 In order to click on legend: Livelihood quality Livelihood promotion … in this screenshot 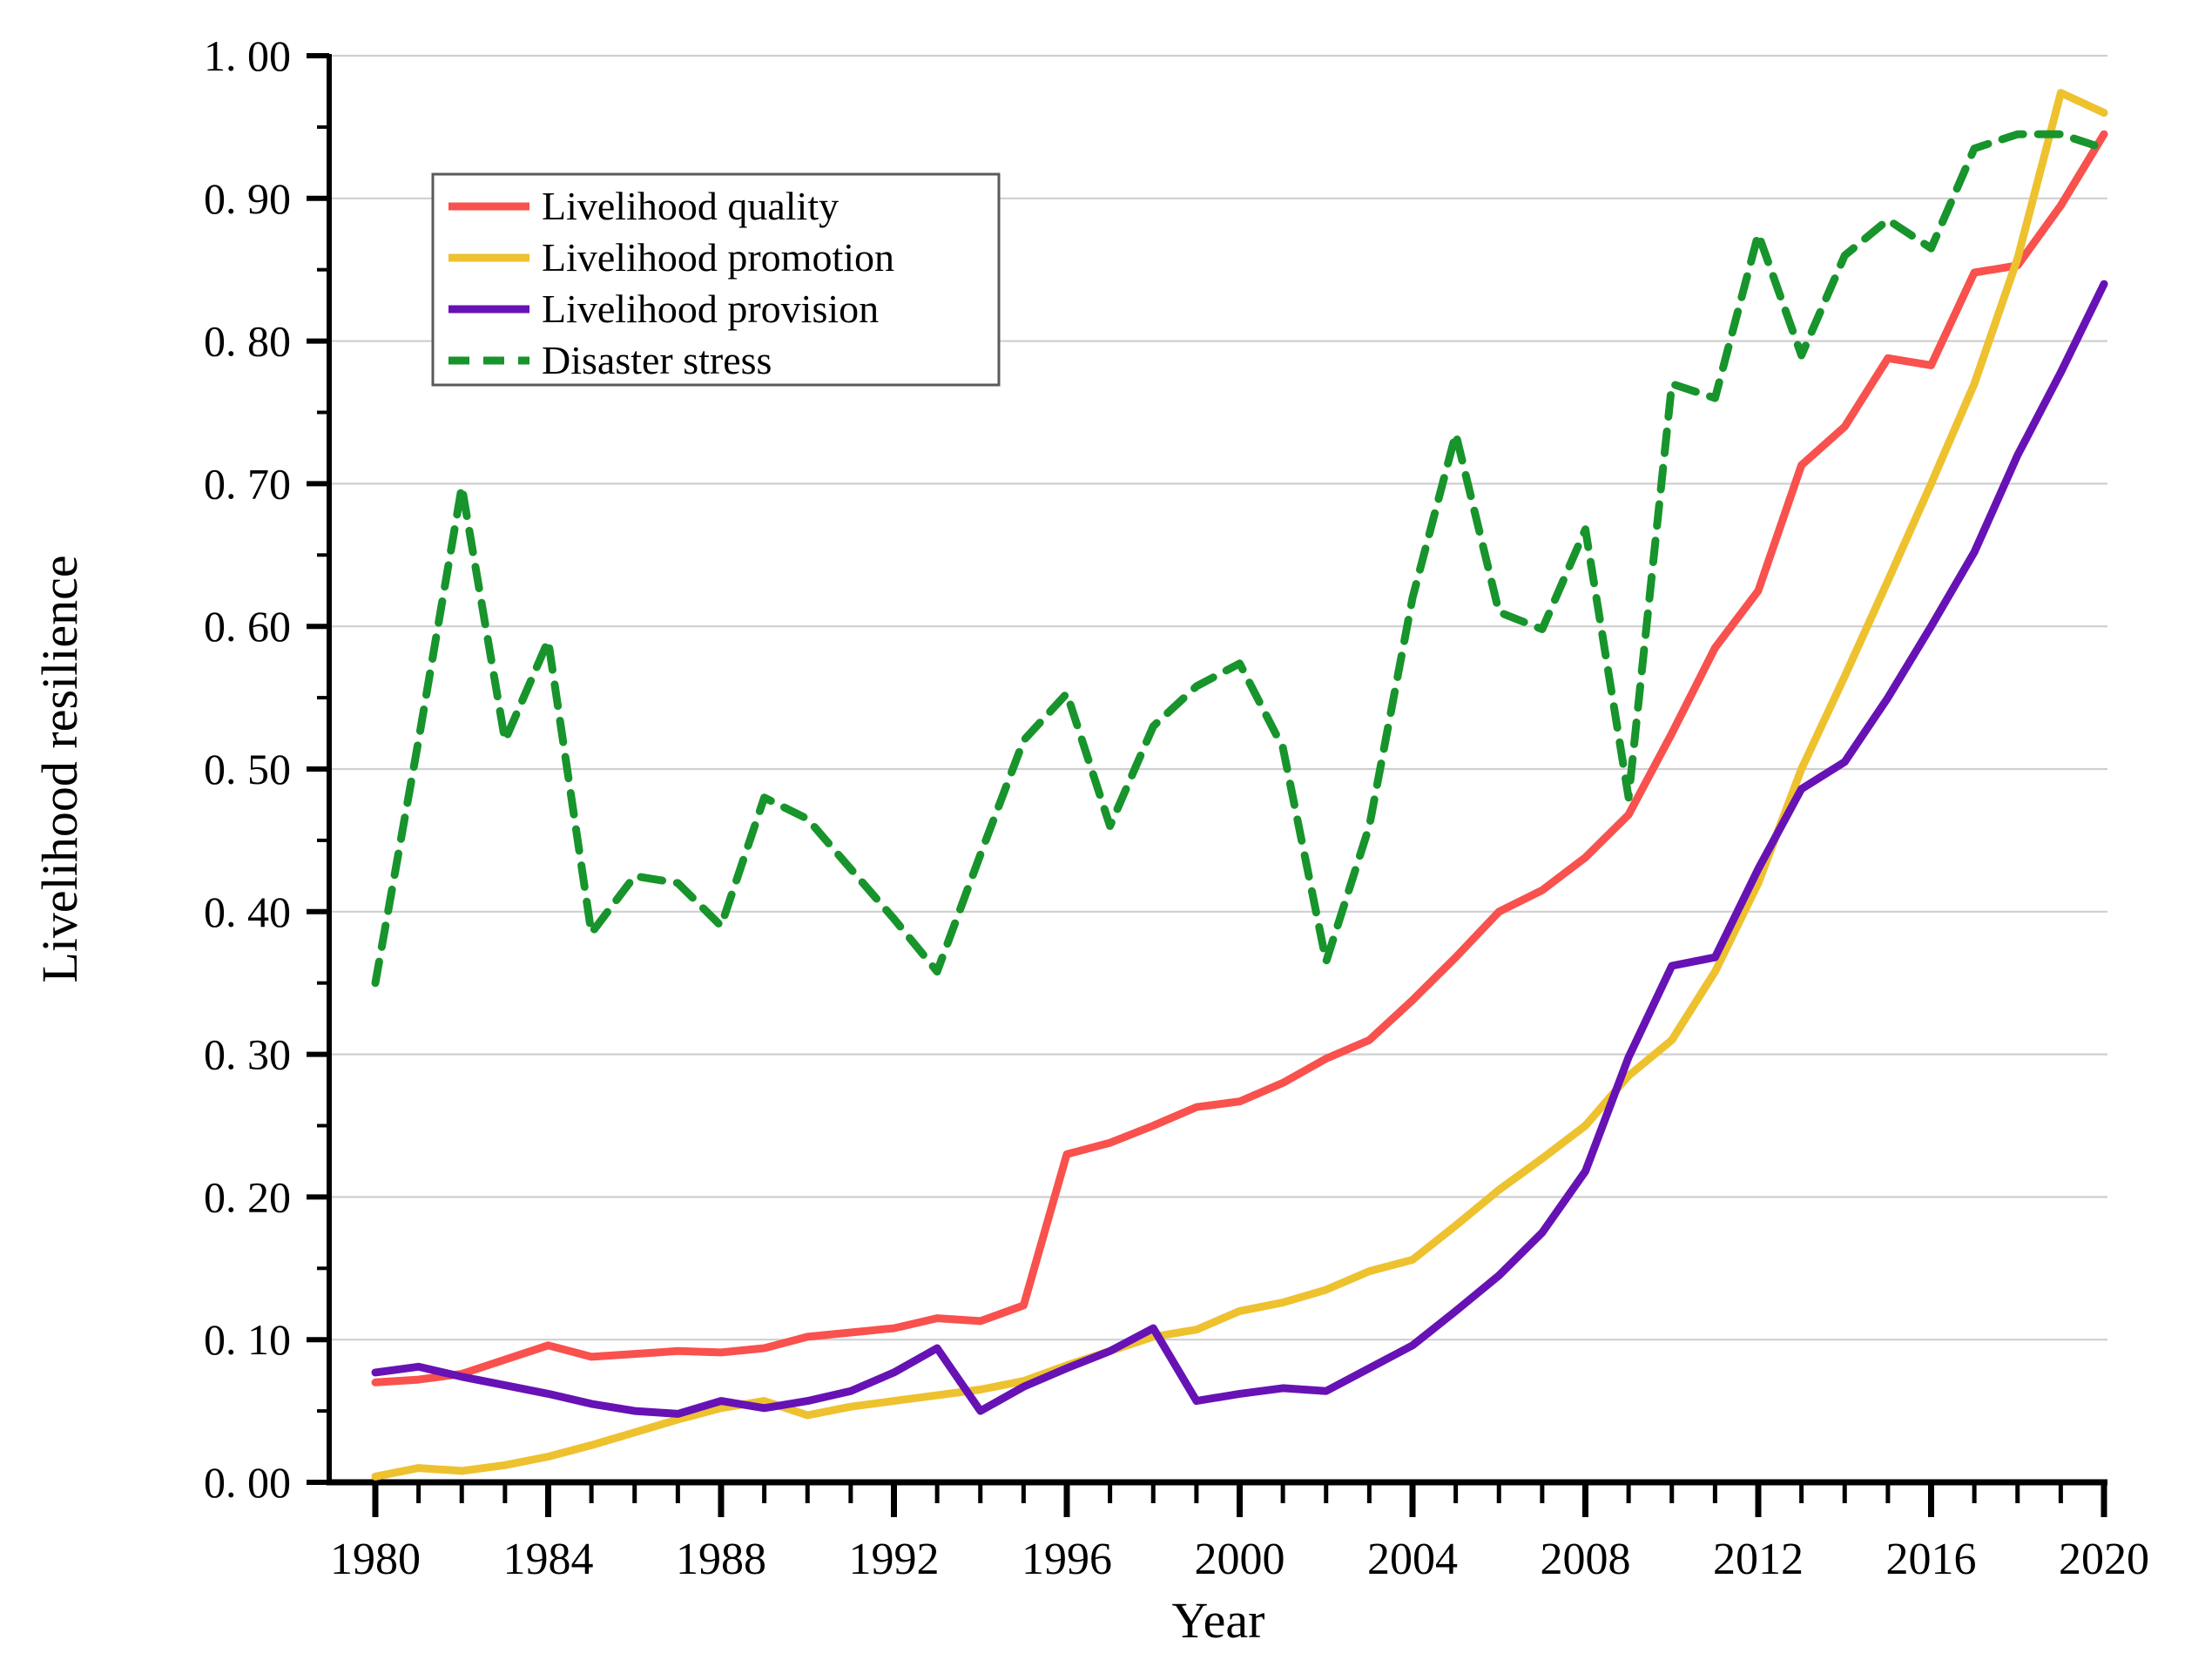, I will do `click(716, 279)`.